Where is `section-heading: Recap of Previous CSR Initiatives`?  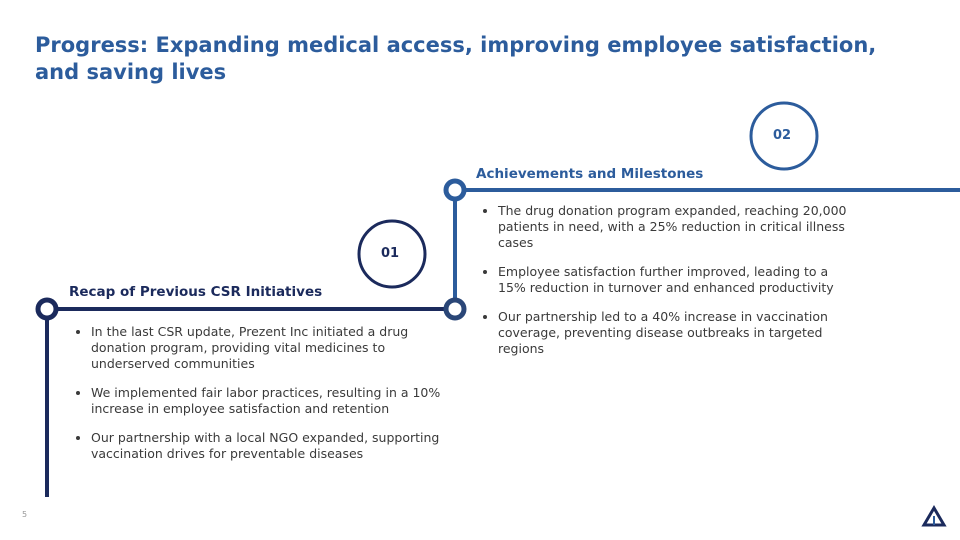 section-heading: Recap of Previous CSR Initiatives is located at coordinates (196, 292).